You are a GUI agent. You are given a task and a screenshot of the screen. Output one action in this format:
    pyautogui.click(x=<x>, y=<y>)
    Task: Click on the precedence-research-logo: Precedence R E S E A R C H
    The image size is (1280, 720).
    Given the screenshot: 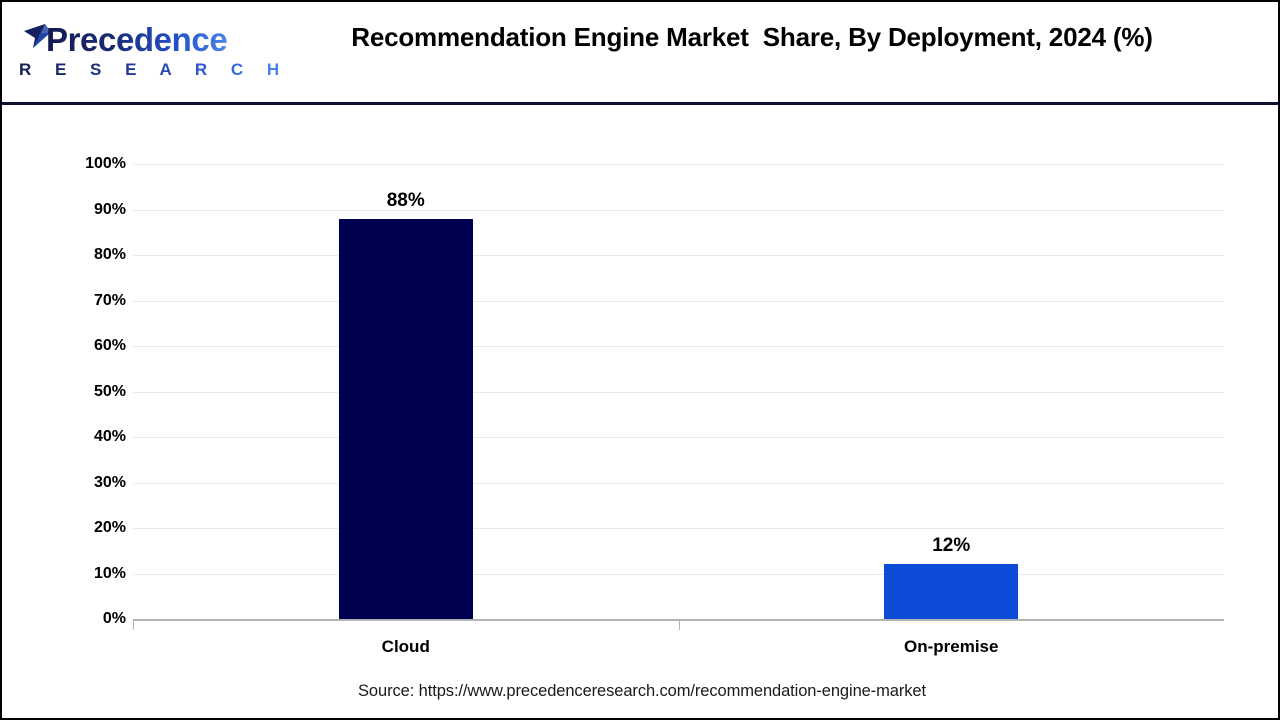 What is the action you would take?
    pyautogui.click(x=147, y=54)
    